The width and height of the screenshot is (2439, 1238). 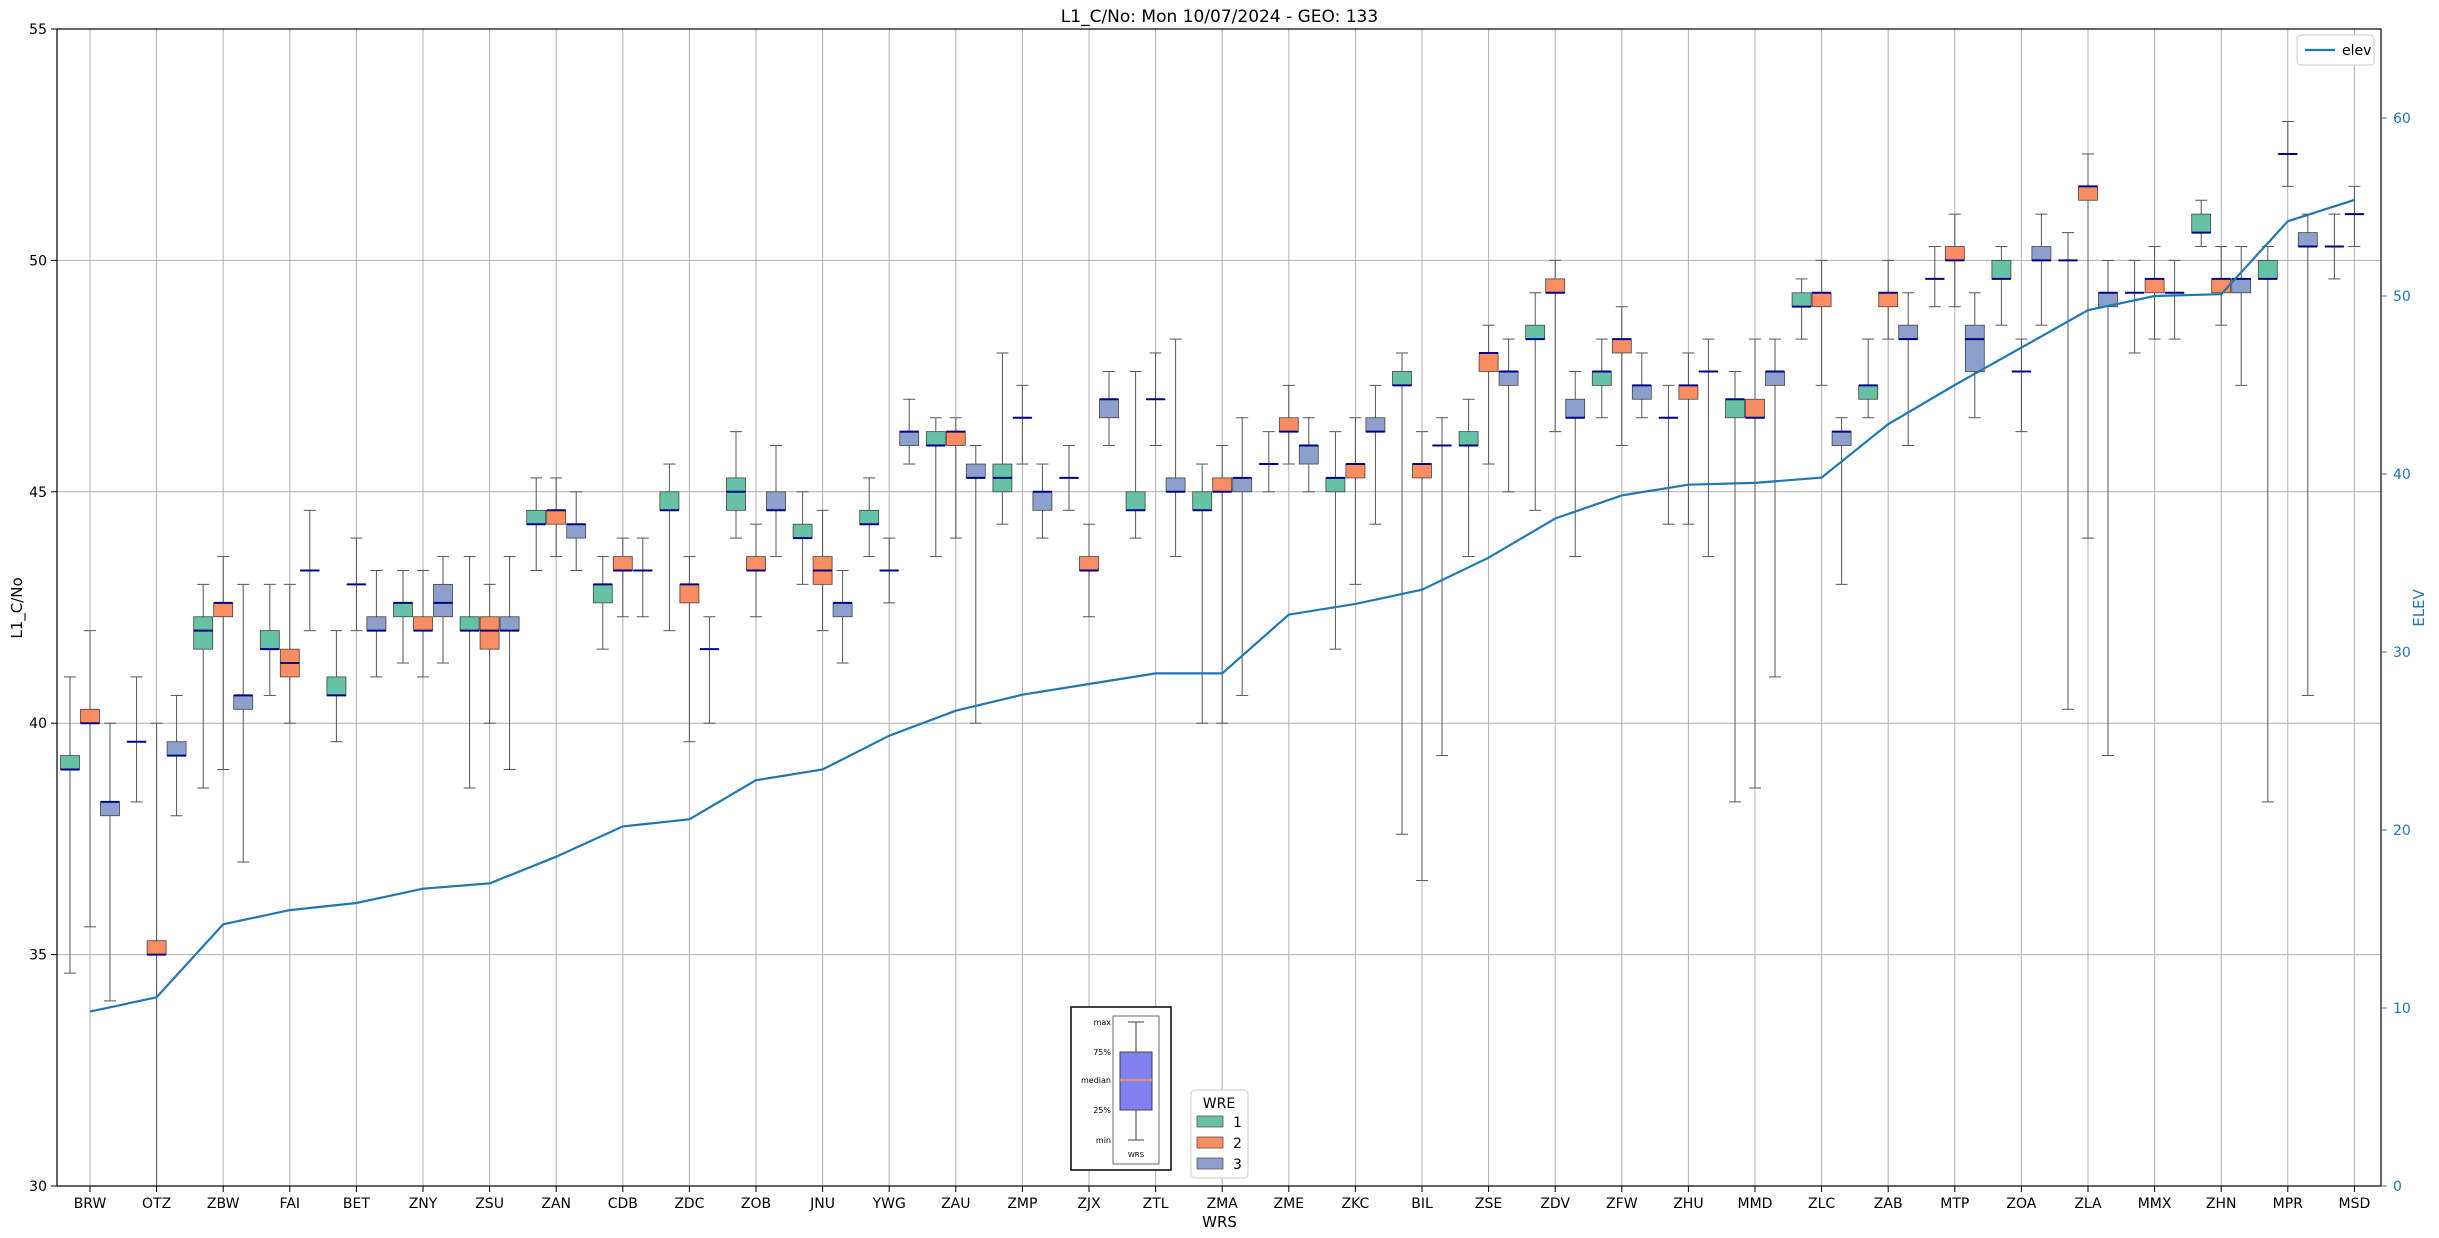 What do you see at coordinates (2402, 297) in the screenshot?
I see `y2-tick-label: 50` at bounding box center [2402, 297].